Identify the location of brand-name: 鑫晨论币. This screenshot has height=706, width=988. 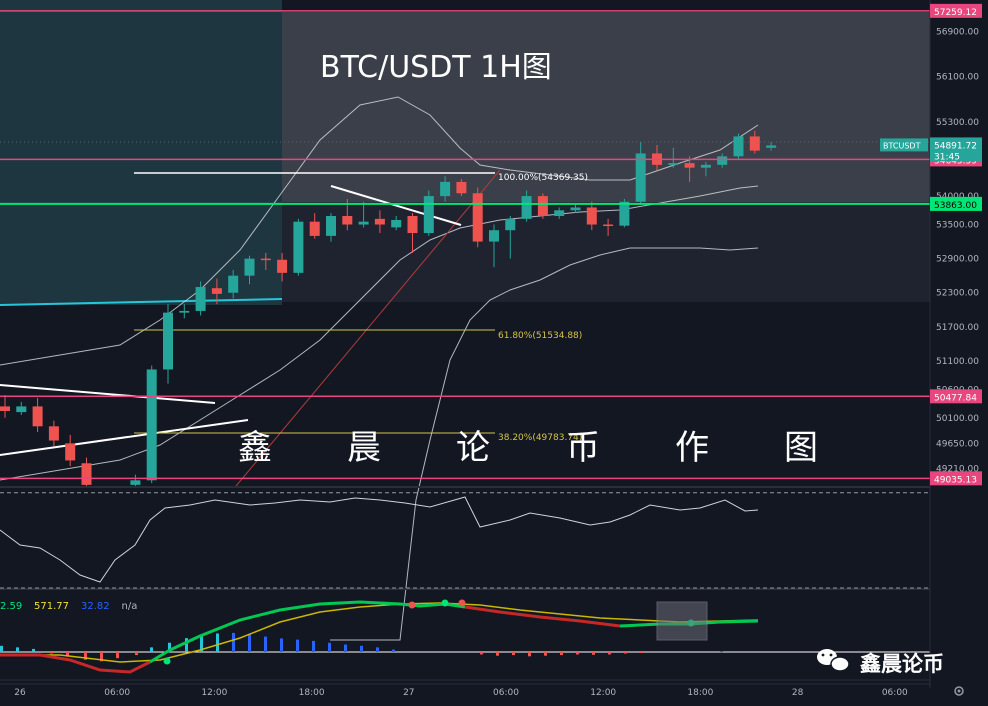
(901, 664).